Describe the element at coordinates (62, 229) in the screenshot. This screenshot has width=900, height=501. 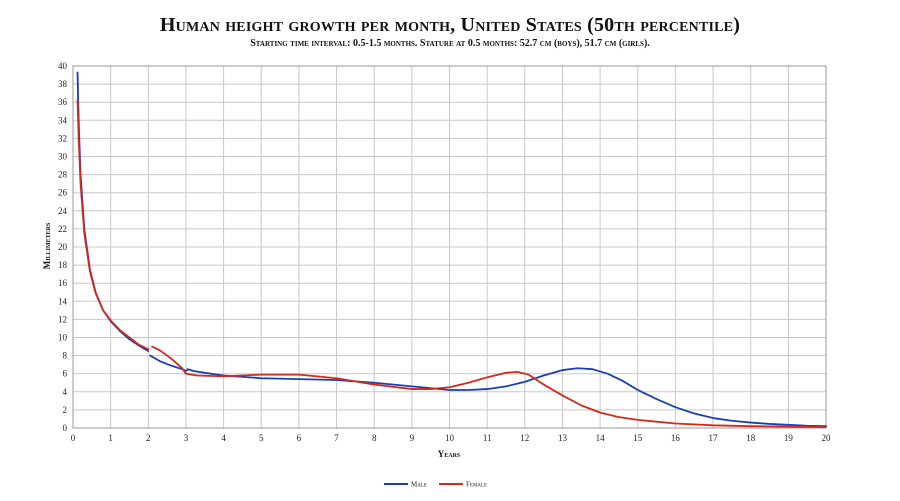
I see `y-tick-label: 22` at that location.